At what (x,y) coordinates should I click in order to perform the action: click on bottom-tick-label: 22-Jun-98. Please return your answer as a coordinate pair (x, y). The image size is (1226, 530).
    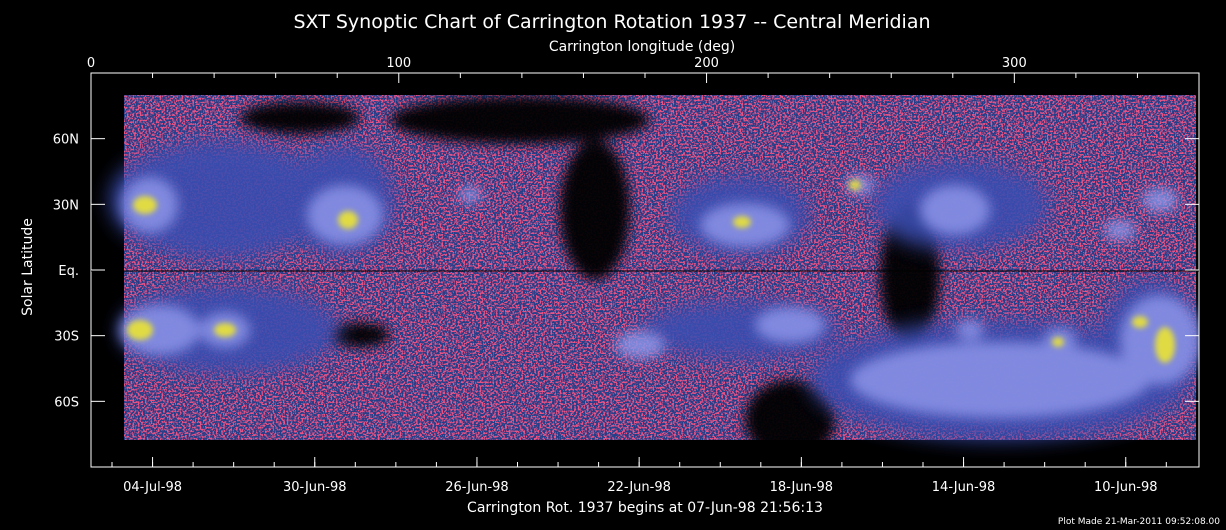
    Looking at the image, I should click on (639, 487).